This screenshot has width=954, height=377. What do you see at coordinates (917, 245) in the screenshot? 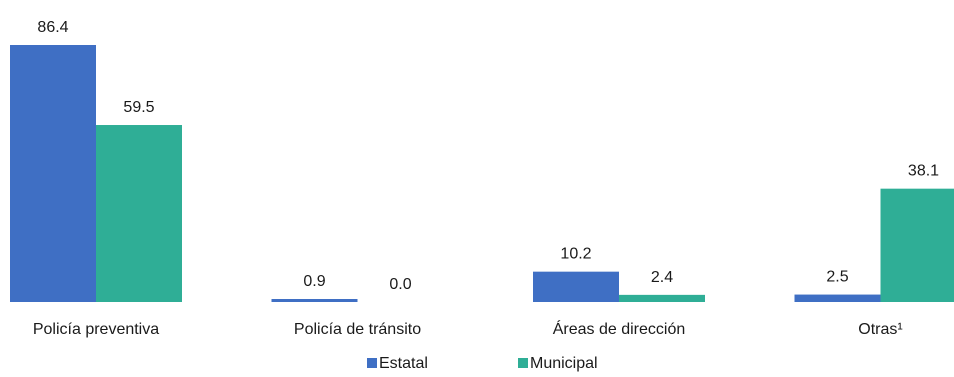
I see `bar-municipal-otras` at bounding box center [917, 245].